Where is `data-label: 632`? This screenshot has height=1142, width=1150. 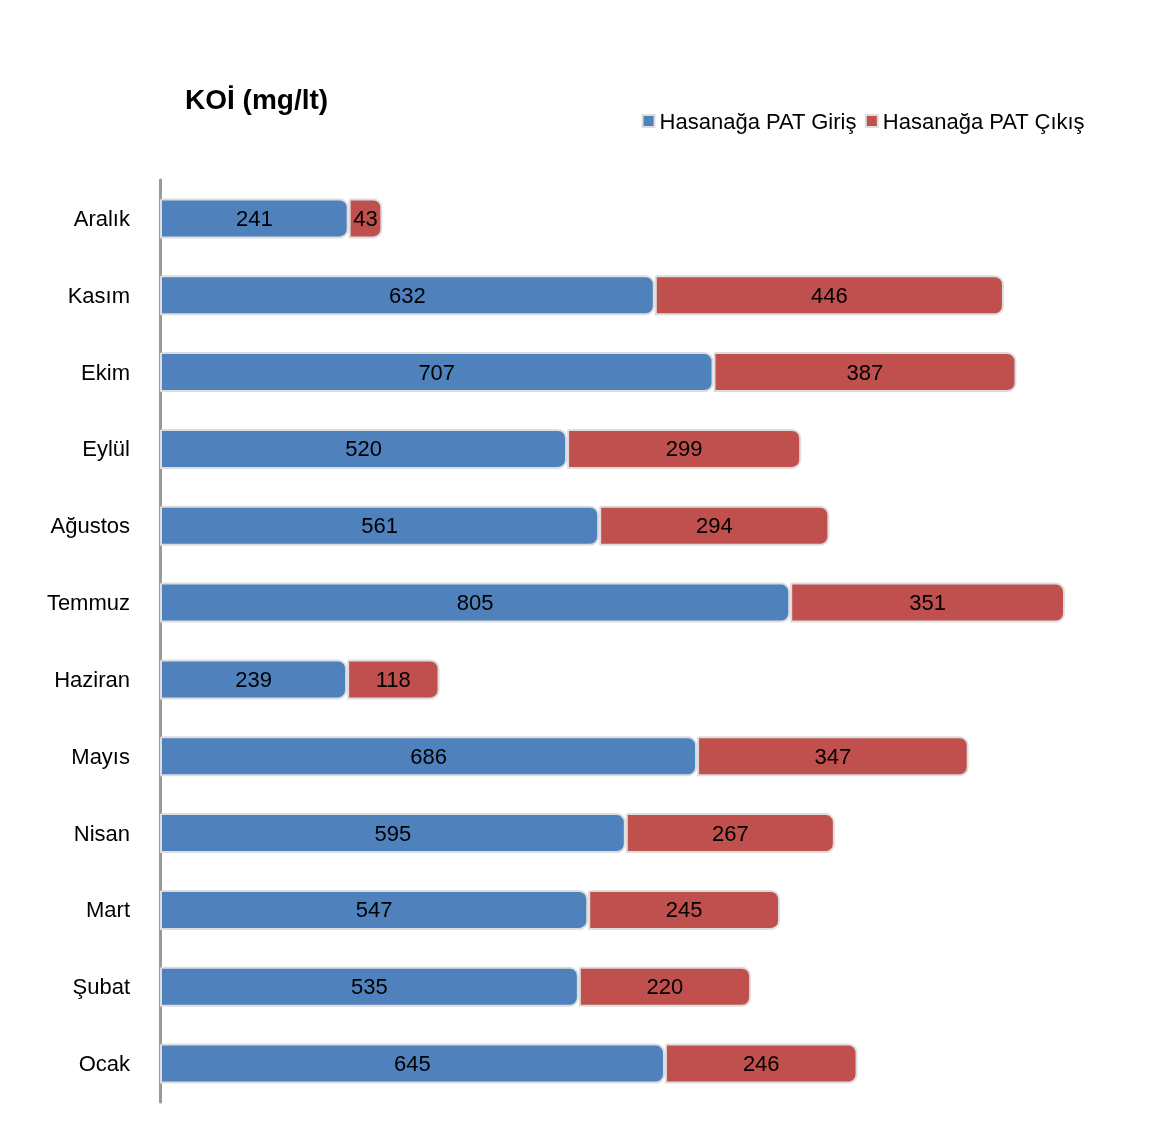 data-label: 632 is located at coordinates (407, 295).